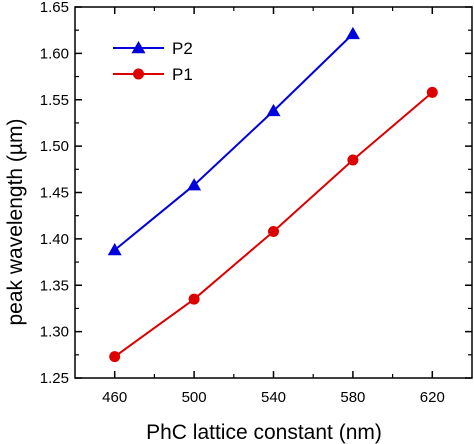  Describe the element at coordinates (54, 100) in the screenshot. I see `y-tick-label: 1.55` at that location.